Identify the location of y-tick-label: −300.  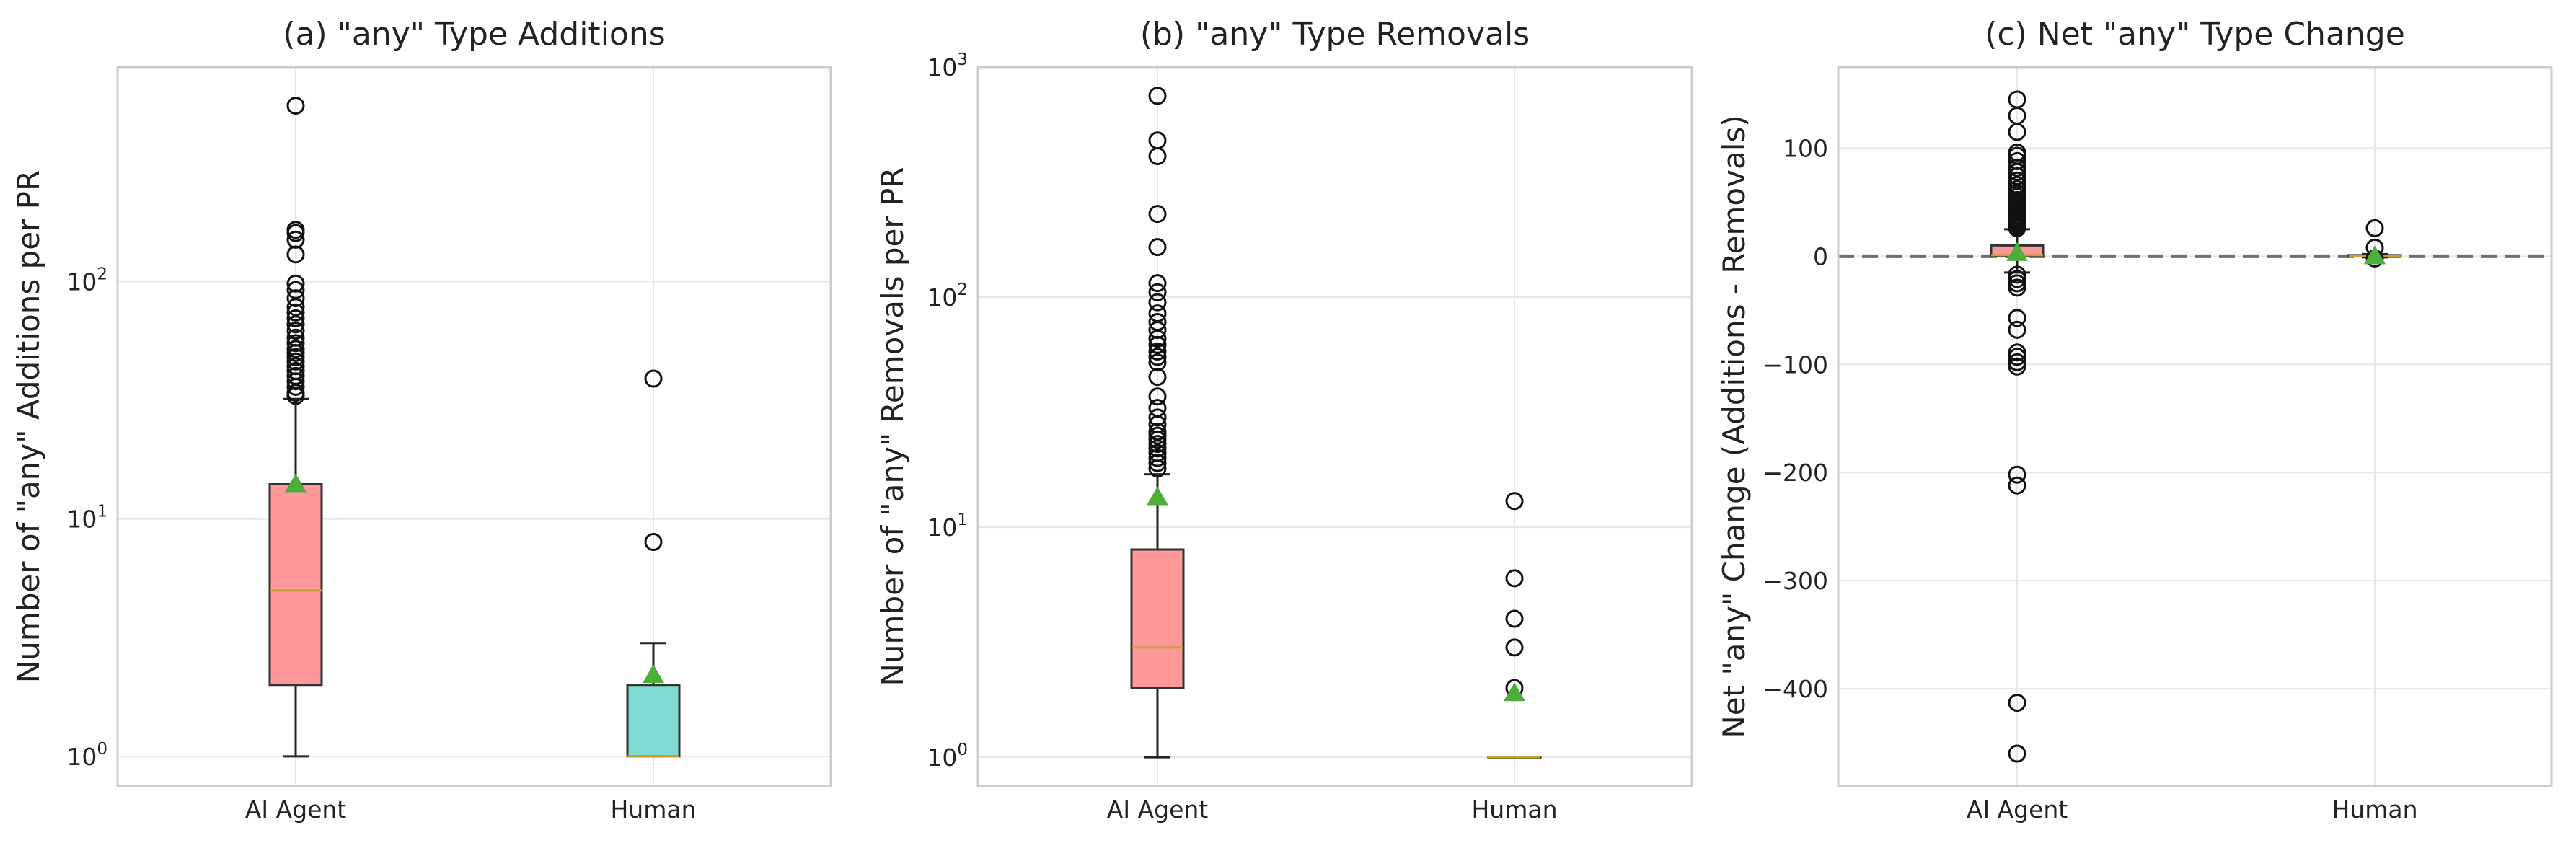
(1795, 581).